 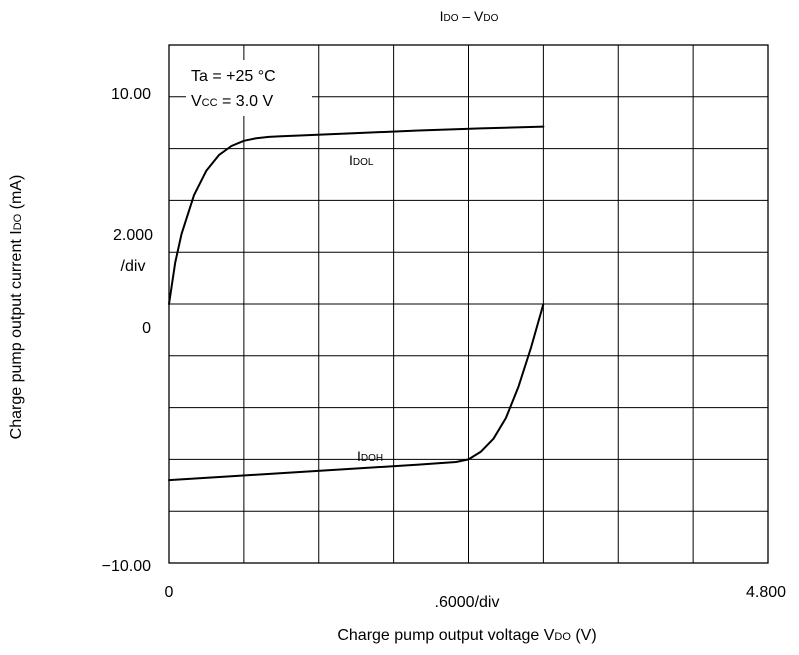 I want to click on condition-supply-voltage: VCC = 3.0 V, so click(x=232, y=101).